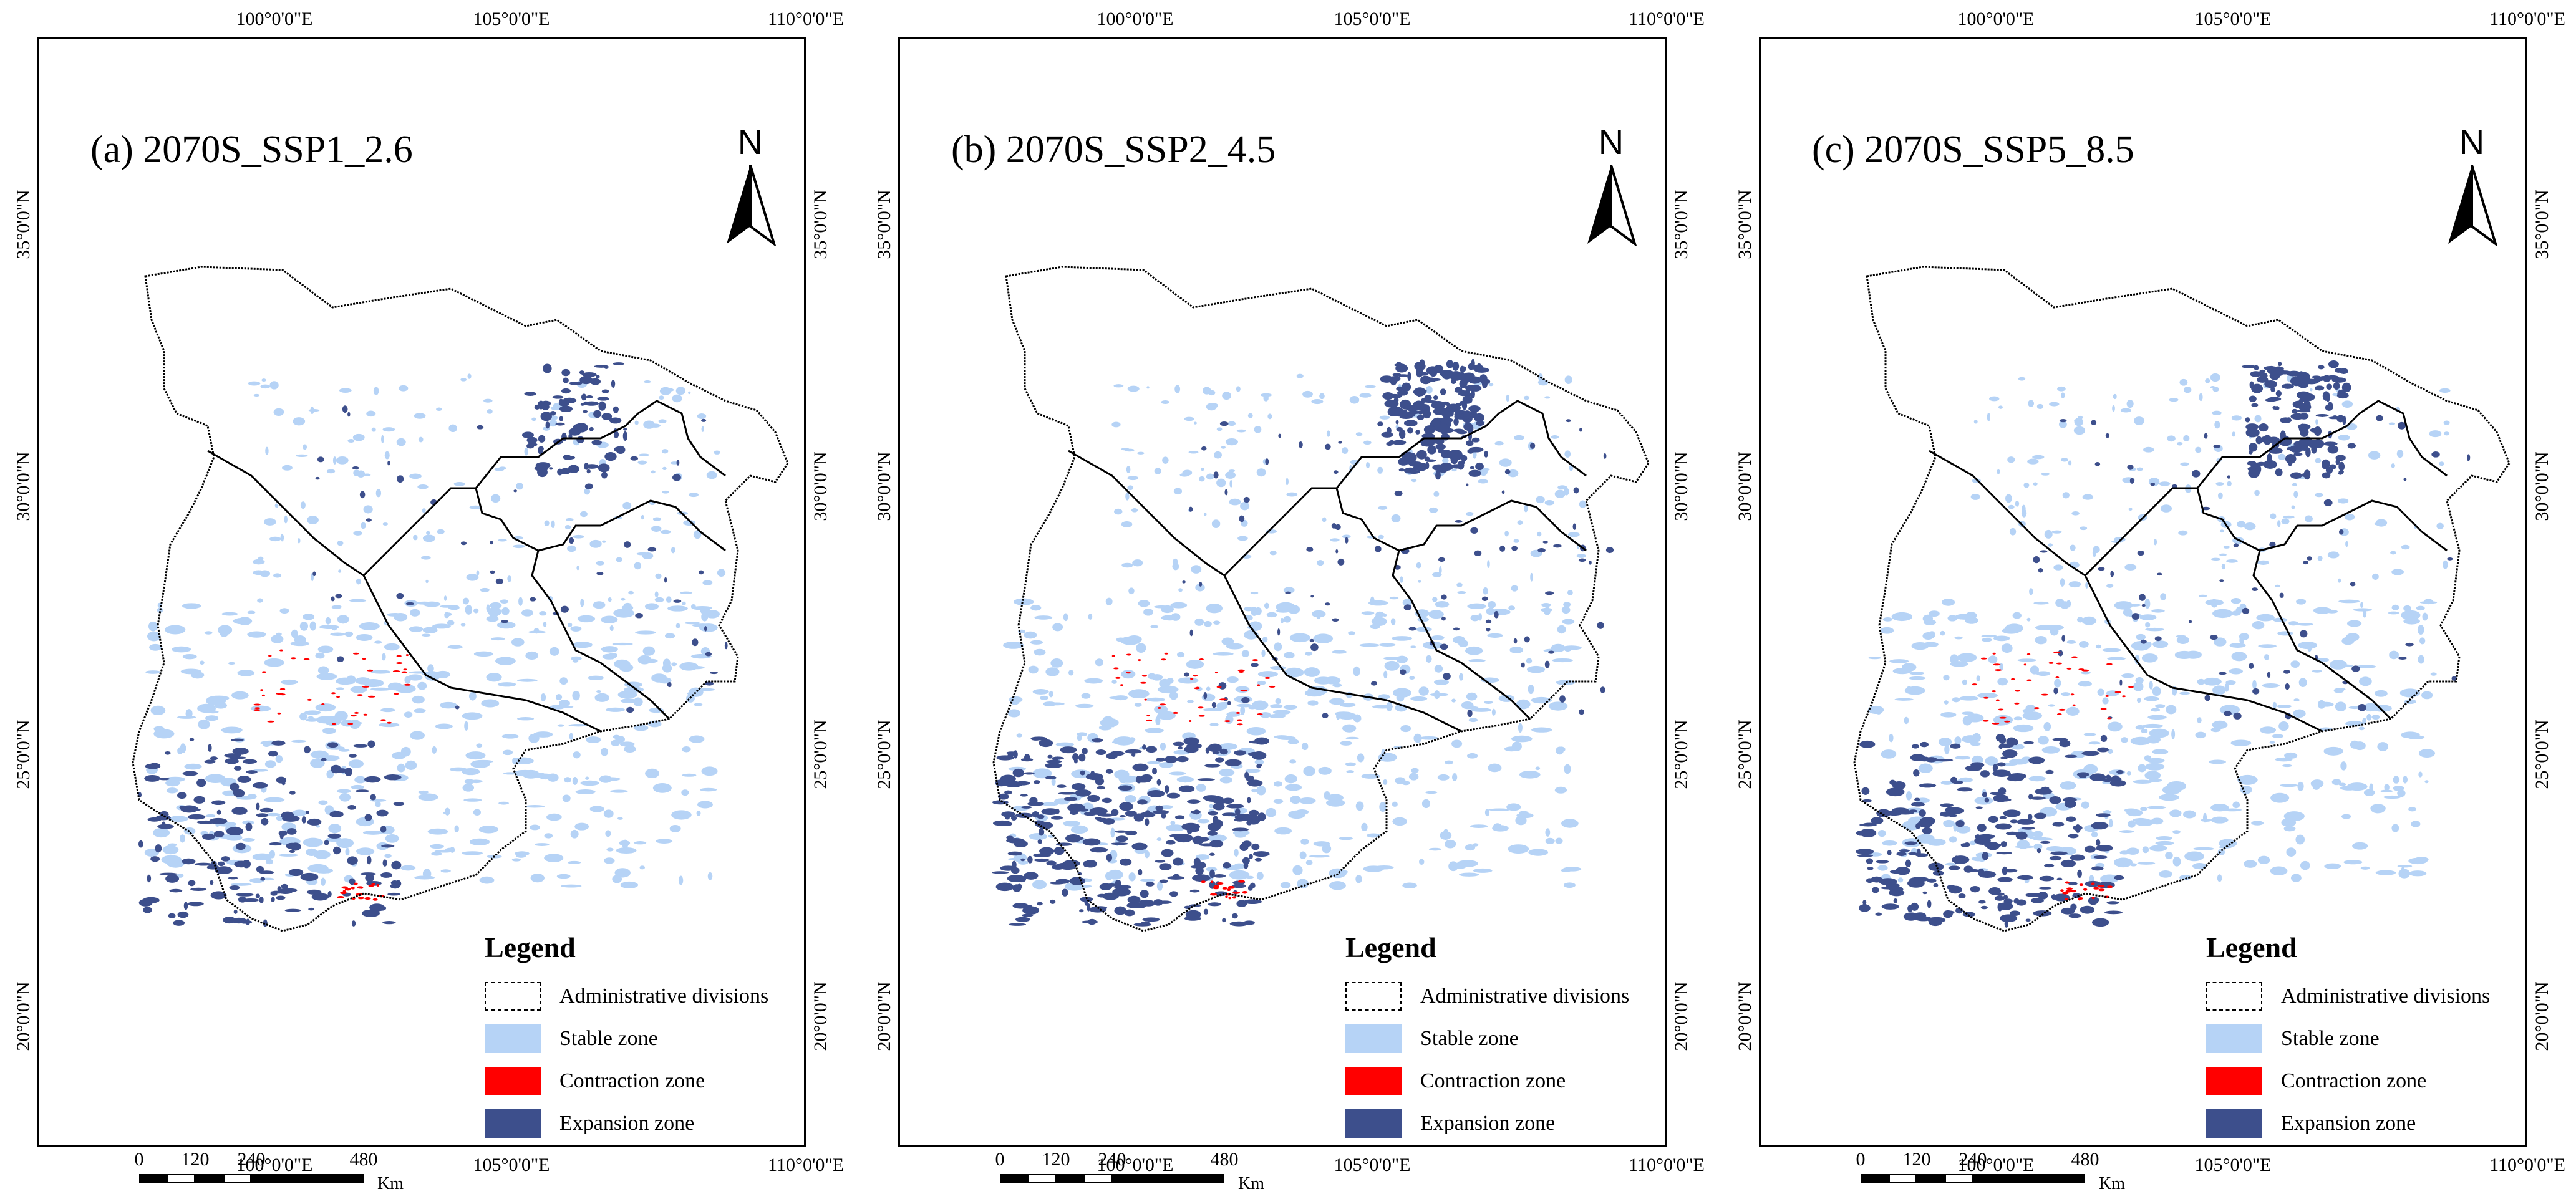  Describe the element at coordinates (806, 19) in the screenshot. I see `lon-tick-top: 110°0'0"E` at that location.